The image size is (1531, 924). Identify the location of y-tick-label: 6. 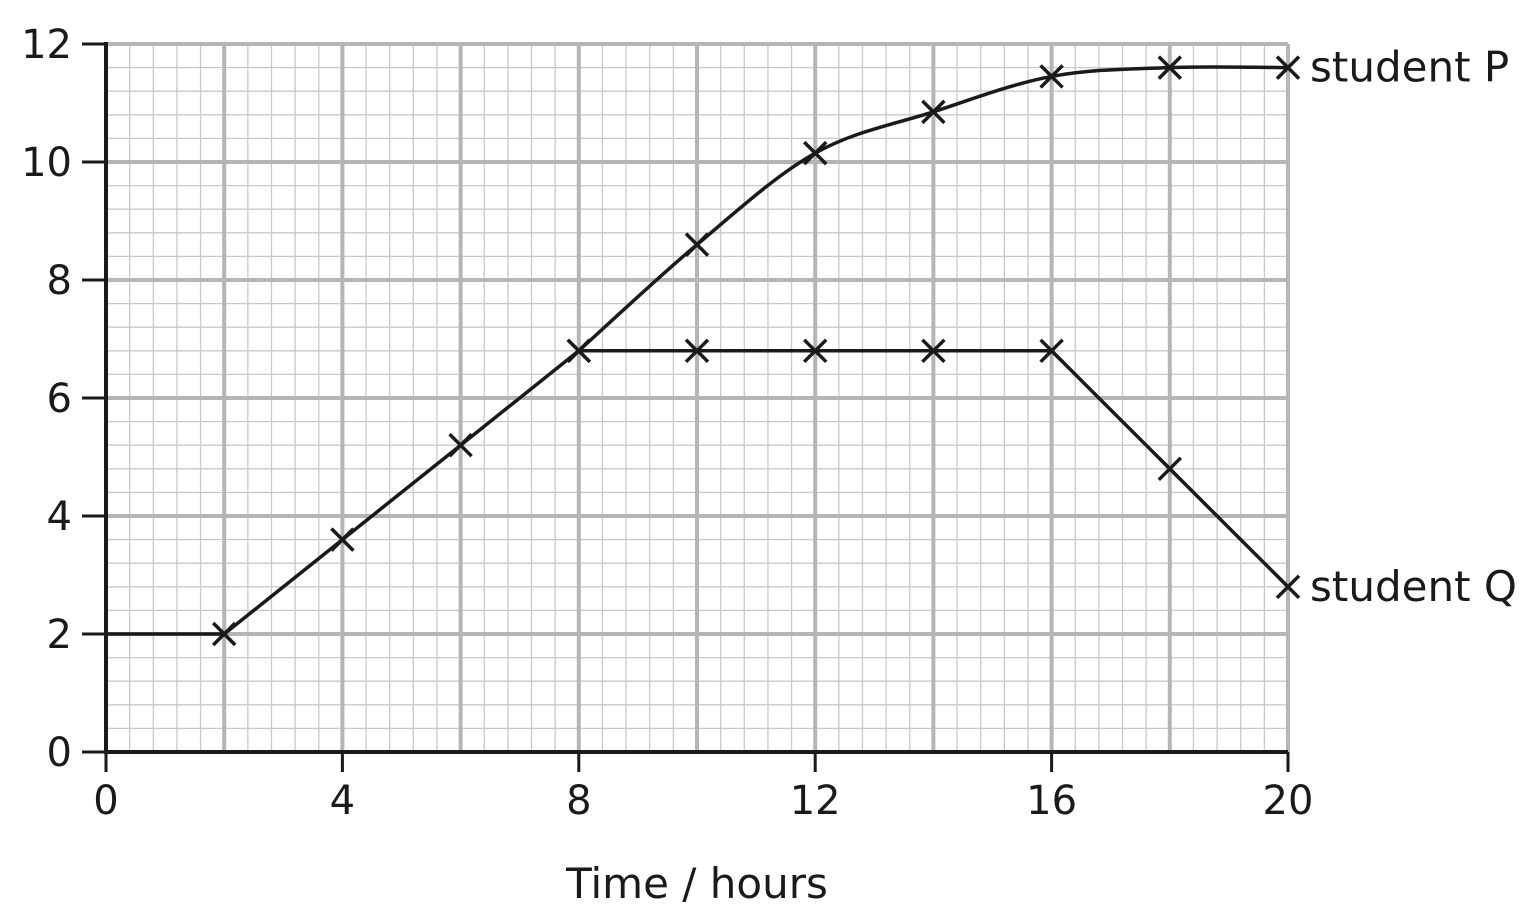
(59, 399).